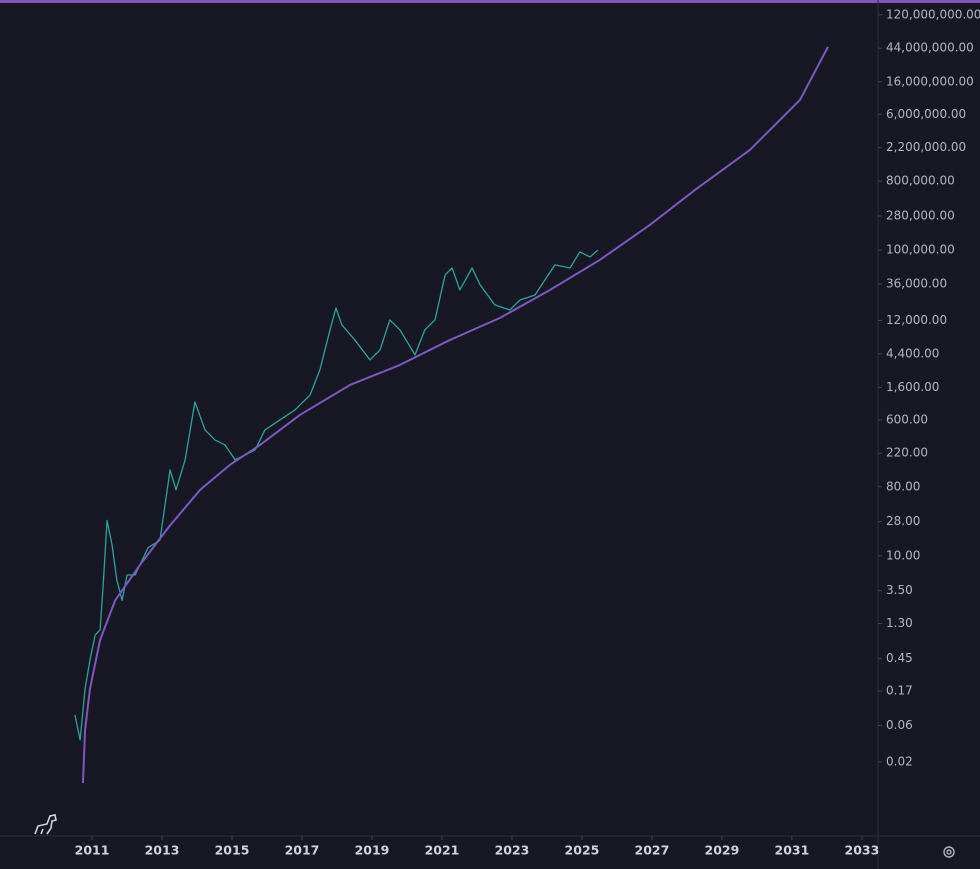 This screenshot has width=980, height=869. What do you see at coordinates (490, 1) in the screenshot?
I see `top-bar` at bounding box center [490, 1].